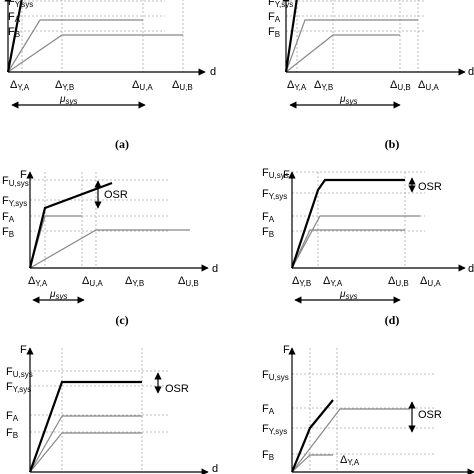 The height and width of the screenshot is (474, 474). I want to click on caption: (c), so click(121, 320).